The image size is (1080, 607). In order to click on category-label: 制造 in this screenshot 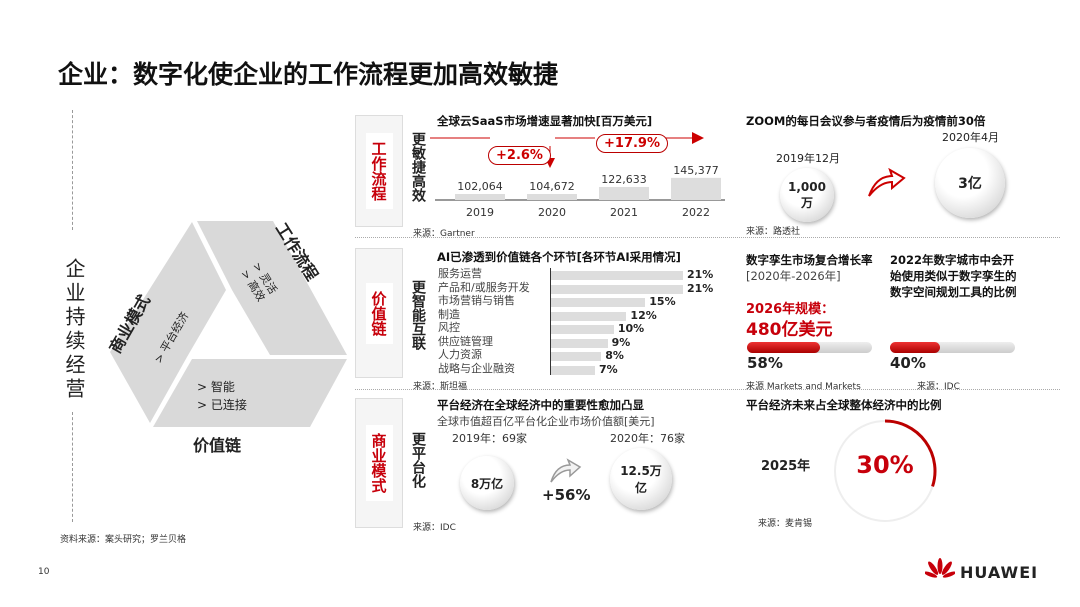, I will do `click(449, 314)`.